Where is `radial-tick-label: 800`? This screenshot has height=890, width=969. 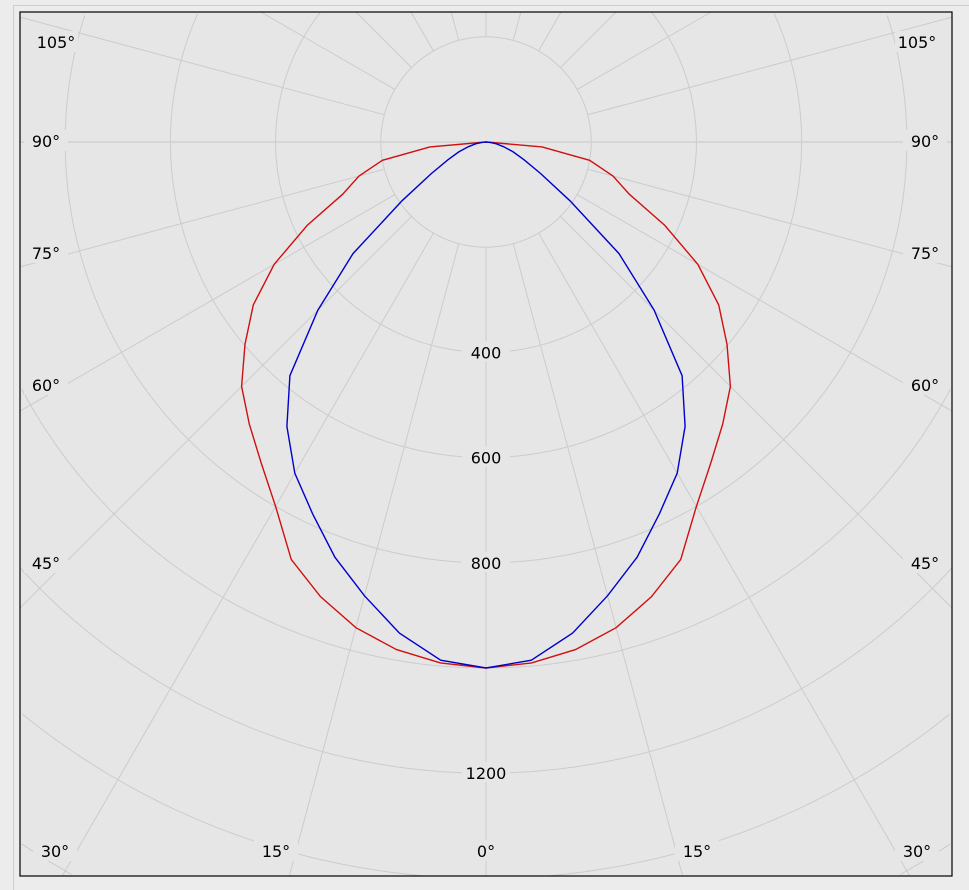 radial-tick-label: 800 is located at coordinates (486, 563).